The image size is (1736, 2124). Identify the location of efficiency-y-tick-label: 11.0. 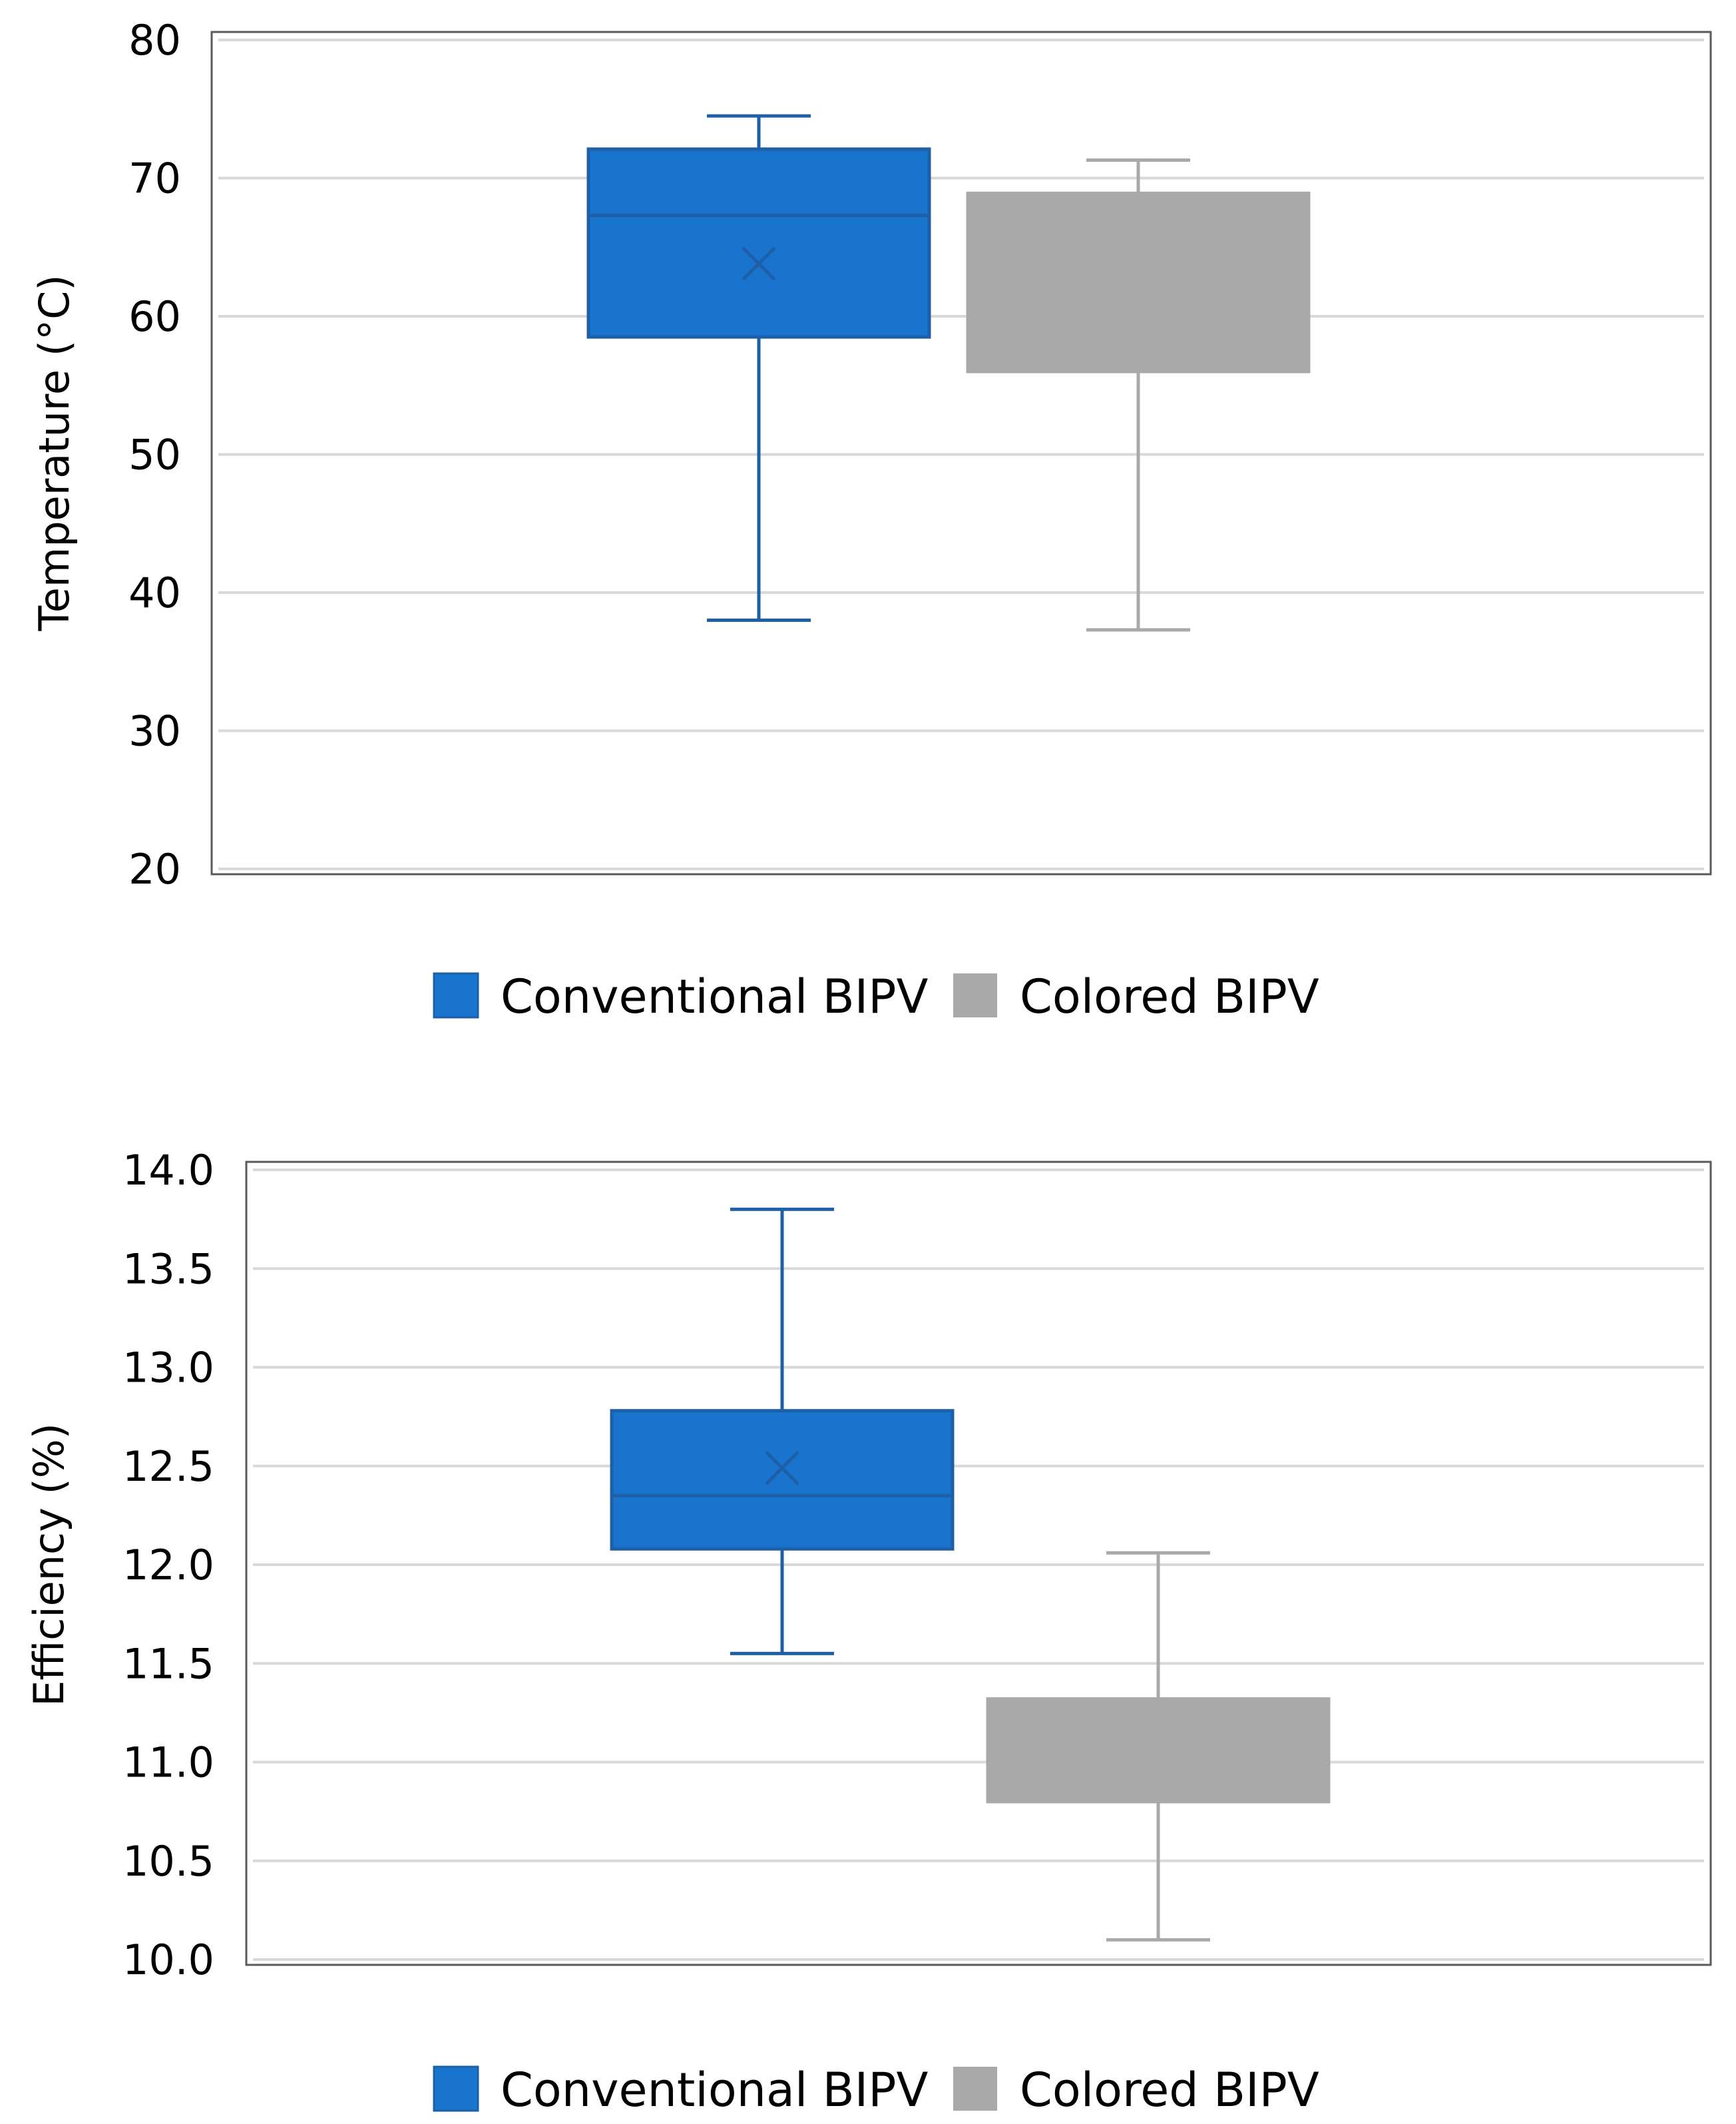
(168, 1763).